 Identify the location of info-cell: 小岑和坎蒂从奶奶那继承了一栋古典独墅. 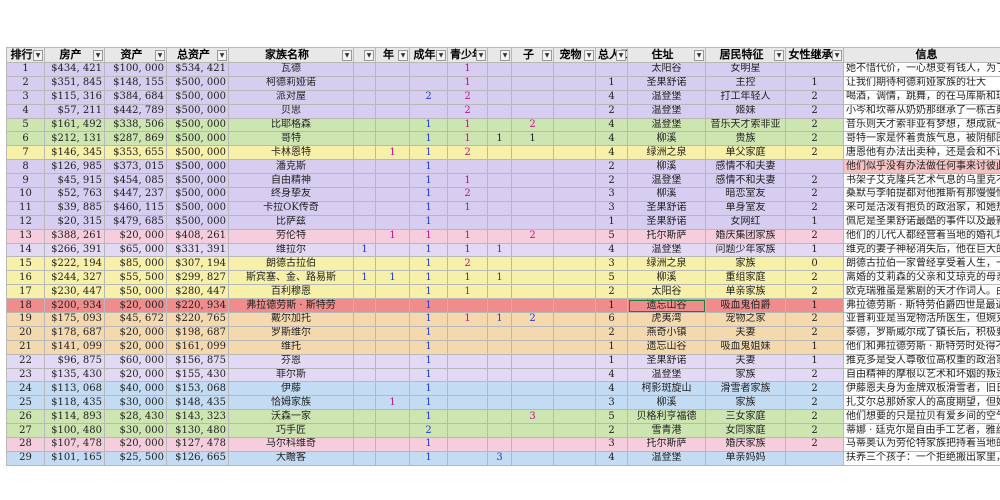
(921, 111).